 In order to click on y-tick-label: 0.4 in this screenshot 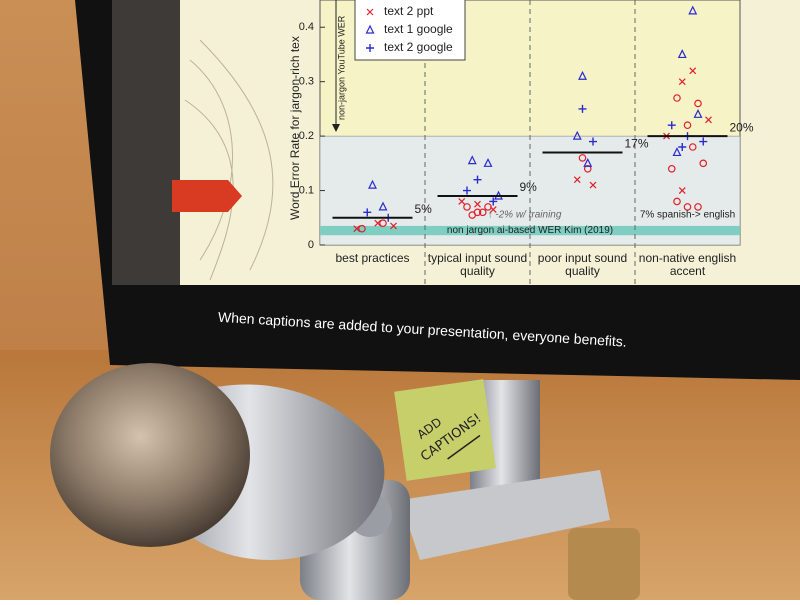, I will do `click(306, 27)`.